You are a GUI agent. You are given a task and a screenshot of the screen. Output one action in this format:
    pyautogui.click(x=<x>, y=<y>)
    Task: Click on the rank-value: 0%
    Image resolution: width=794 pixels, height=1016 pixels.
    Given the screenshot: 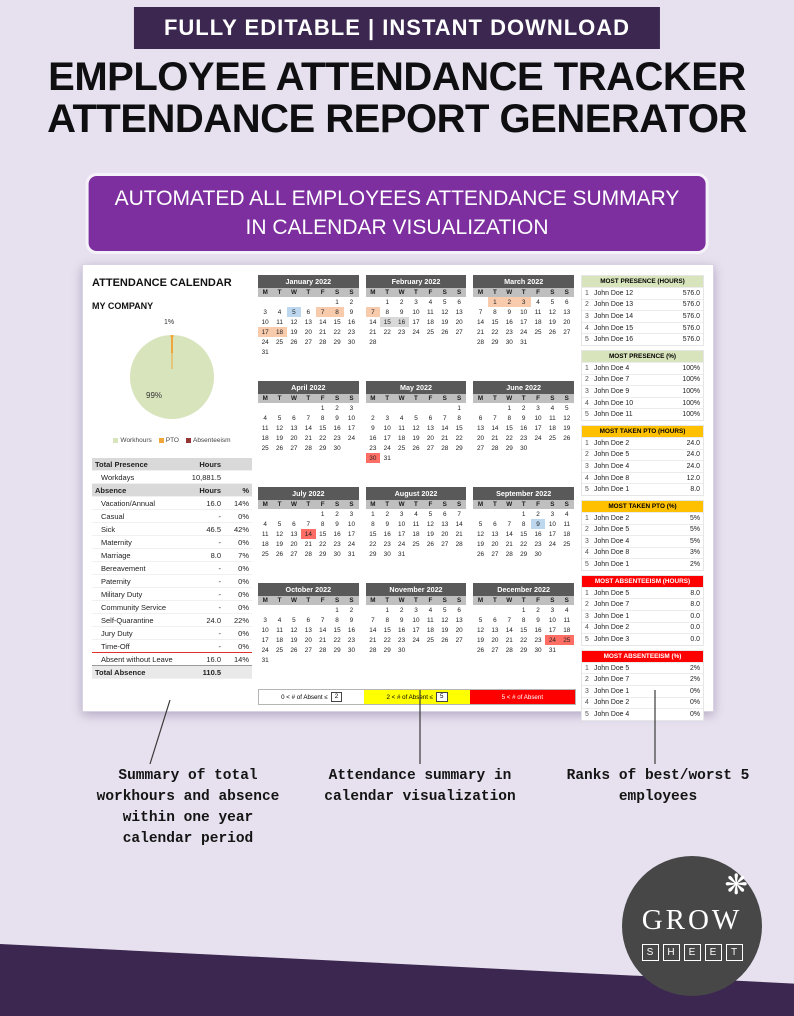 What is the action you would take?
    pyautogui.click(x=695, y=691)
    